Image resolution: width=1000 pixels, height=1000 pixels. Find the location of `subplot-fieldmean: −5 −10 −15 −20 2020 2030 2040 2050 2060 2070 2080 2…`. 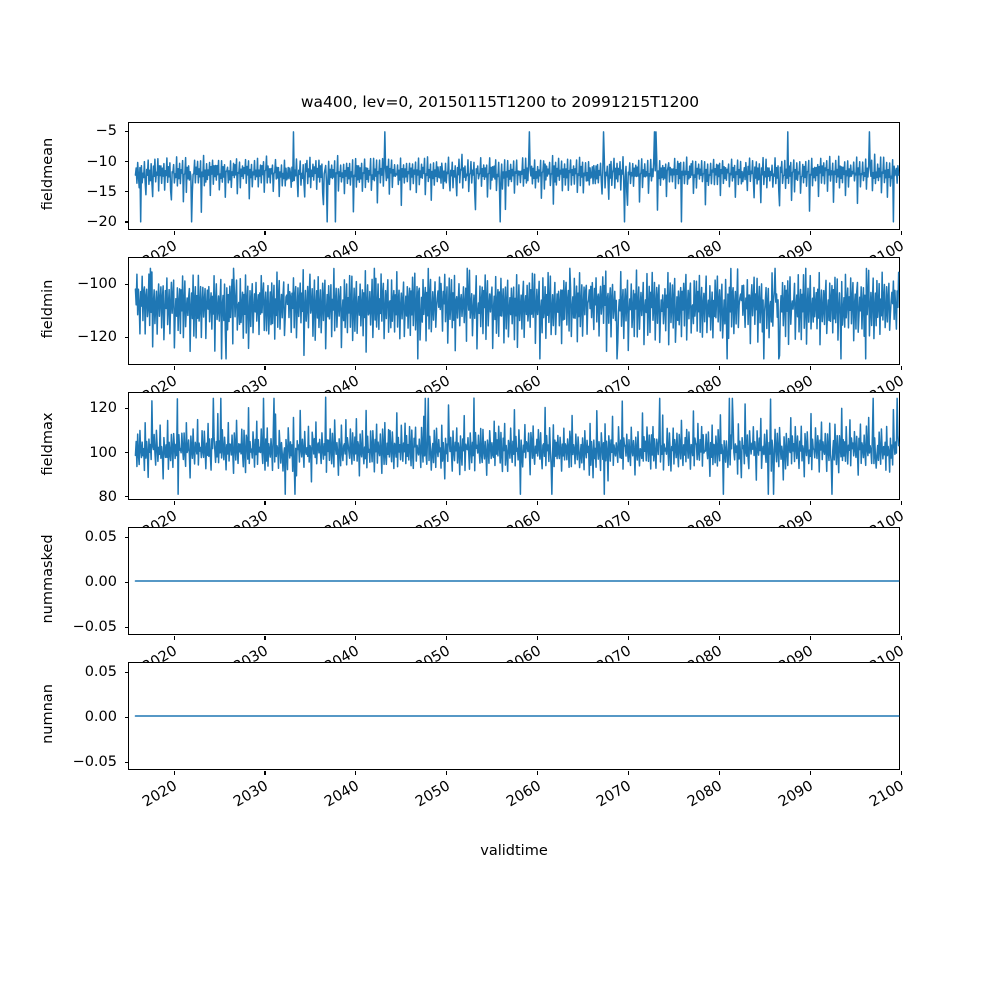

subplot-fieldmean: −5 −10 −15 −20 2020 2030 2040 2050 2060 2070 2080 2… is located at coordinates (496, 196).